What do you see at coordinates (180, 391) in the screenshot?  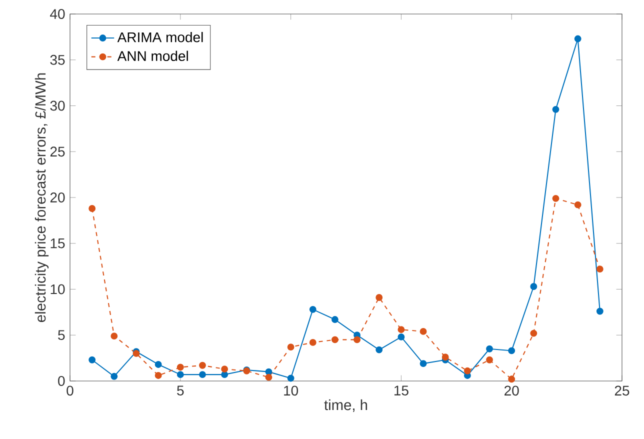 I see `x-tick-label: 5` at bounding box center [180, 391].